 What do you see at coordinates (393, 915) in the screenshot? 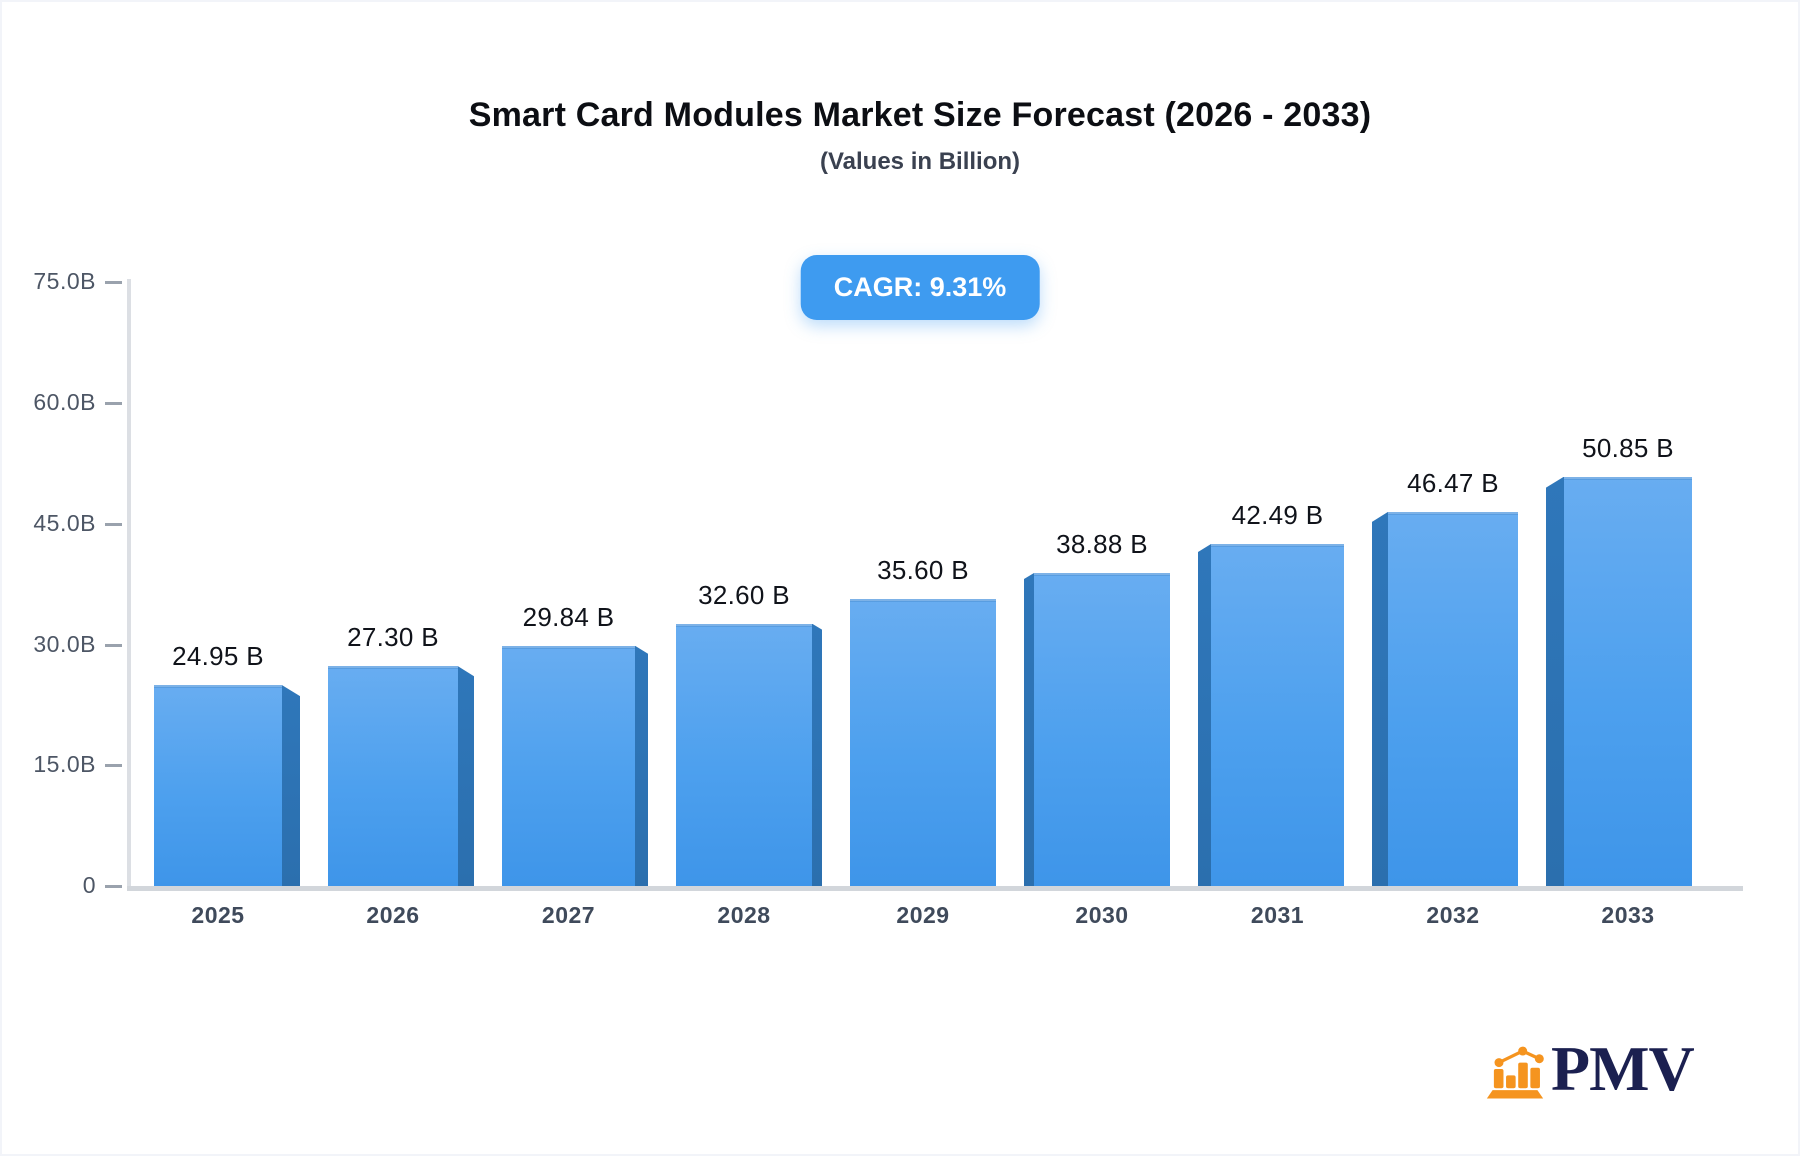
I see `x-axis-label: 2026` at bounding box center [393, 915].